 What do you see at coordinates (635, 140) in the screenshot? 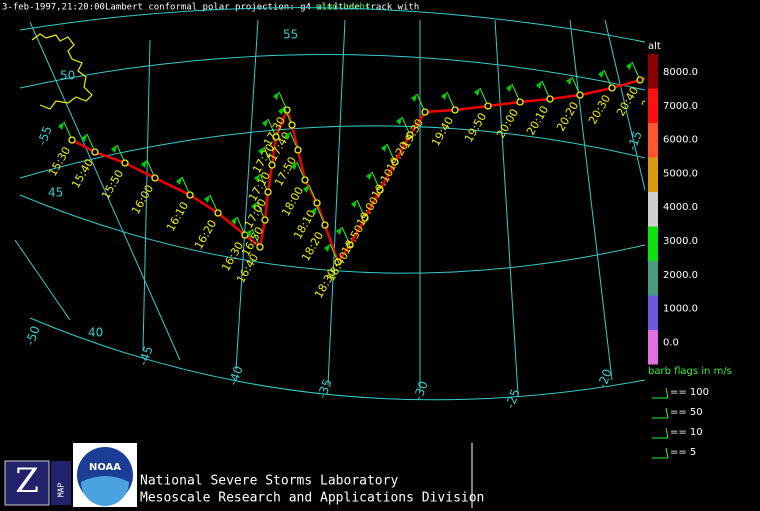
I see `longitude-label: -15` at bounding box center [635, 140].